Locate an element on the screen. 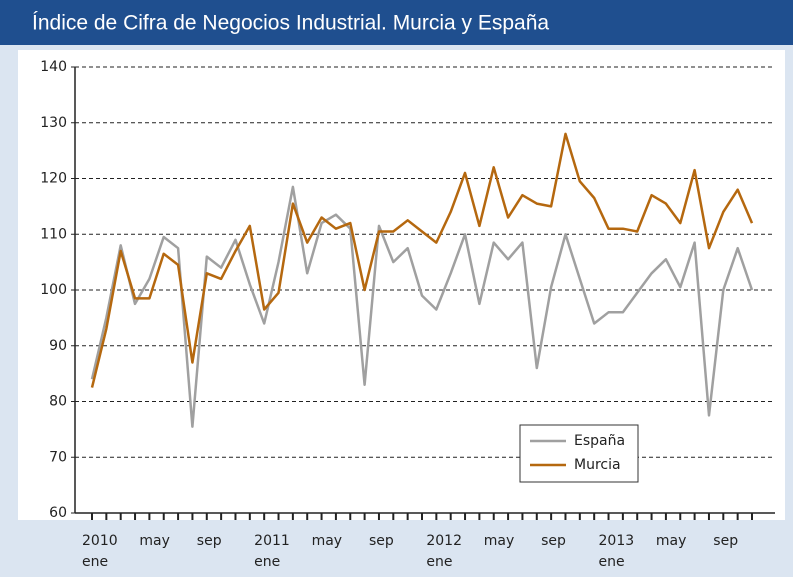  y-tick-label: 90 is located at coordinates (58, 346).